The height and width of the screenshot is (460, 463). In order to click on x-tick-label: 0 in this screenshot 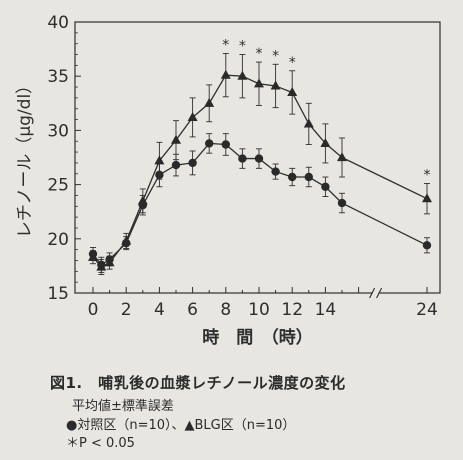, I will do `click(93, 310)`.